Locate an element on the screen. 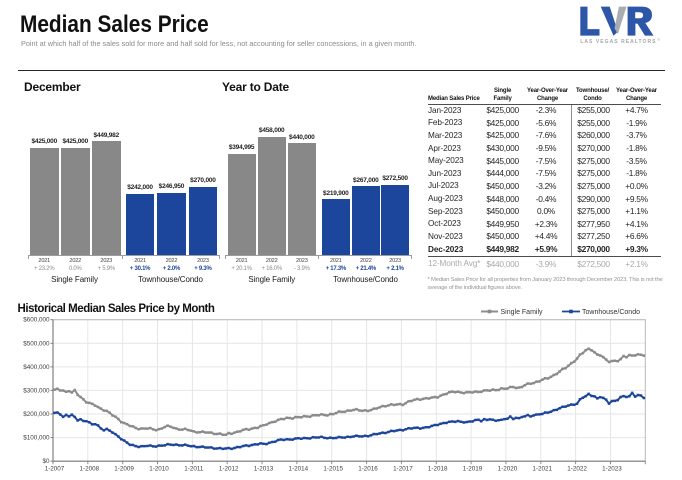 The height and width of the screenshot is (480, 682). svg-text: 1-2020 is located at coordinates (508, 469).